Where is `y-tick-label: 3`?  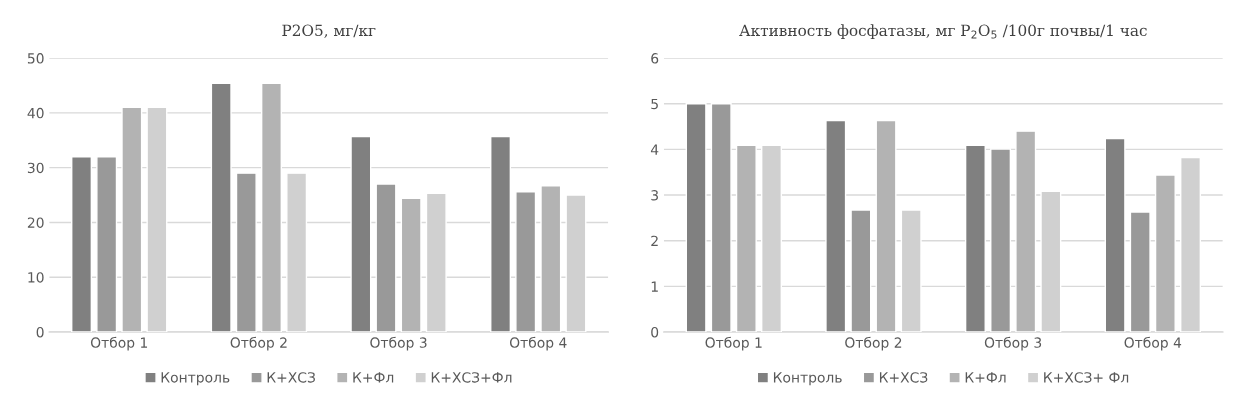 y-tick-label: 3 is located at coordinates (654, 195).